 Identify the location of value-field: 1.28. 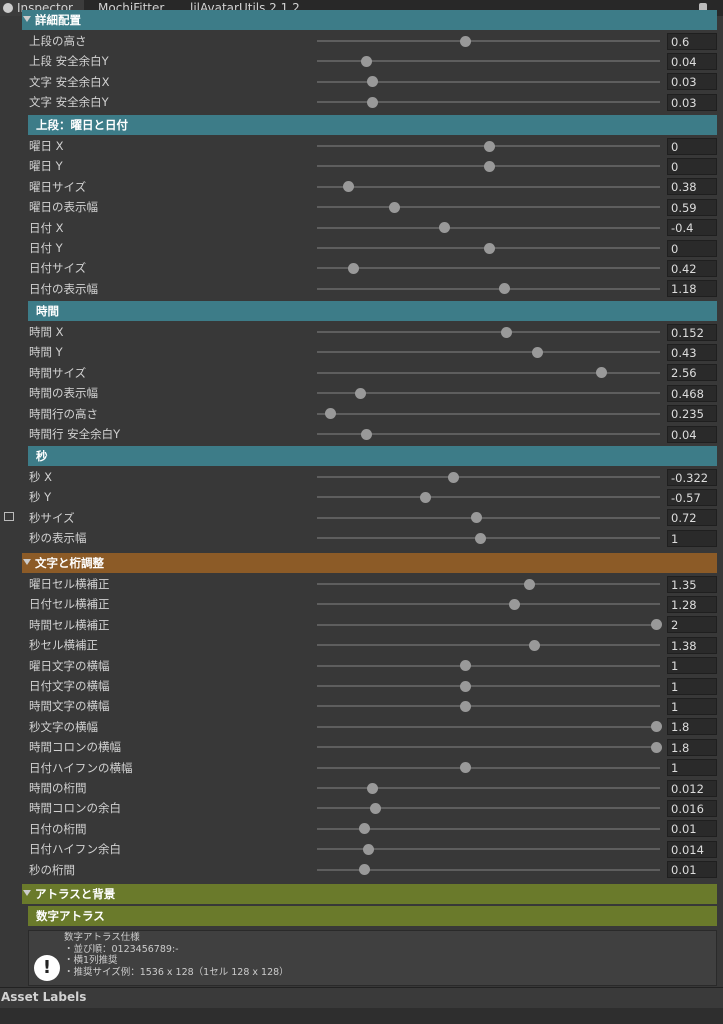
(692, 604).